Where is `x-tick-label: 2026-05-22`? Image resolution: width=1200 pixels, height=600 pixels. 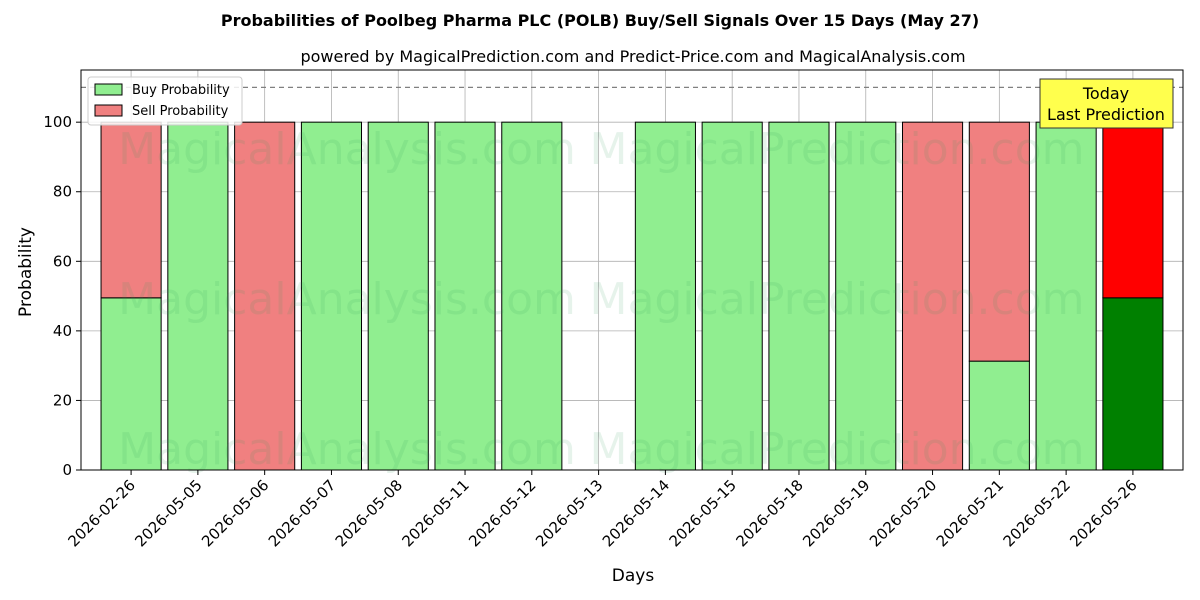
x-tick-label: 2026-05-22 is located at coordinates (1037, 513).